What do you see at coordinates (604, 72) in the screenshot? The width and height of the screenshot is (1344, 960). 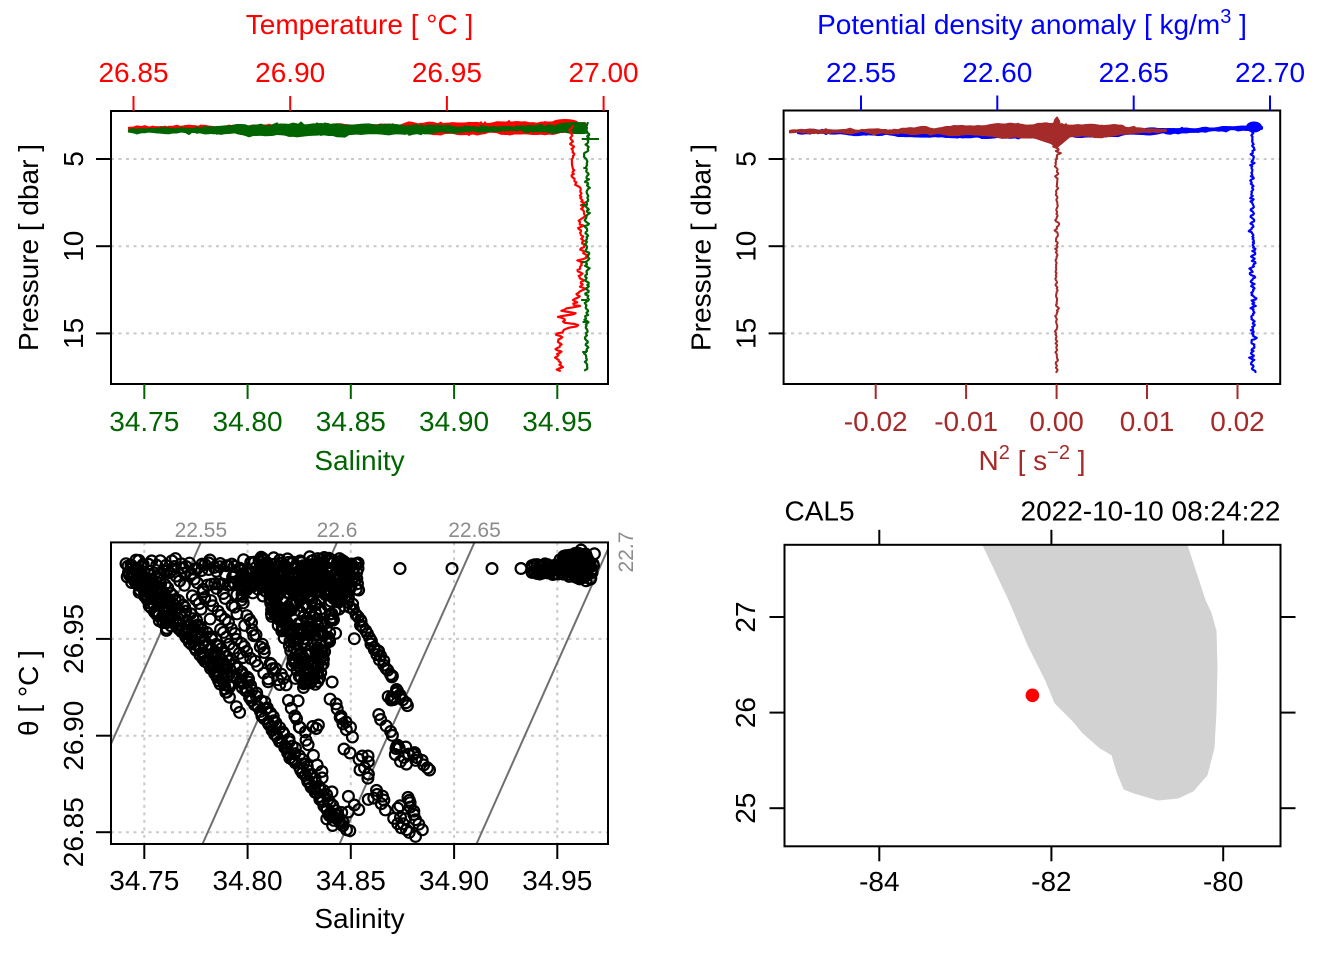 I see `svg-text: 27.00` at bounding box center [604, 72].